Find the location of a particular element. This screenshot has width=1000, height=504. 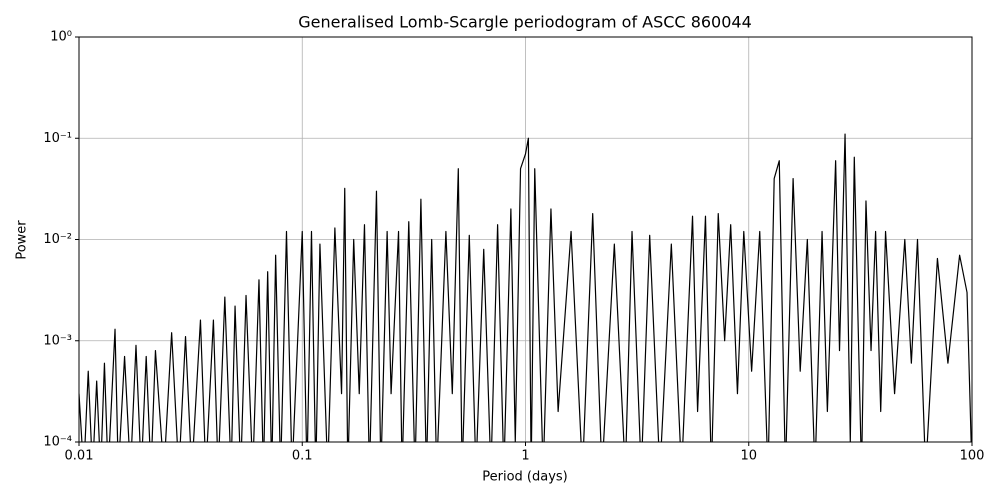

y-tick-label: 10⁰ is located at coordinates (61, 37).